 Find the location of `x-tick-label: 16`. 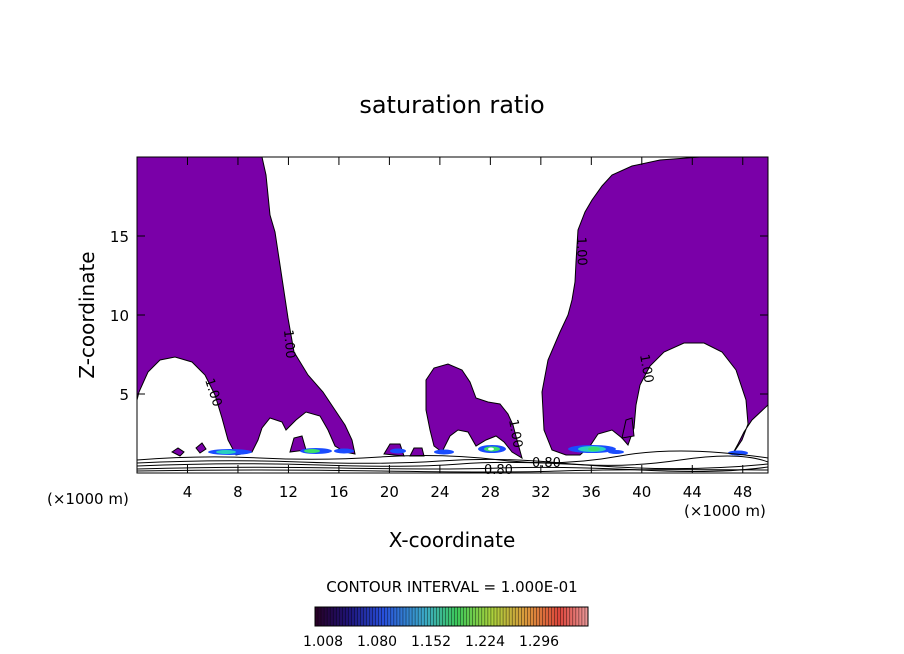

x-tick-label: 16 is located at coordinates (338, 492).